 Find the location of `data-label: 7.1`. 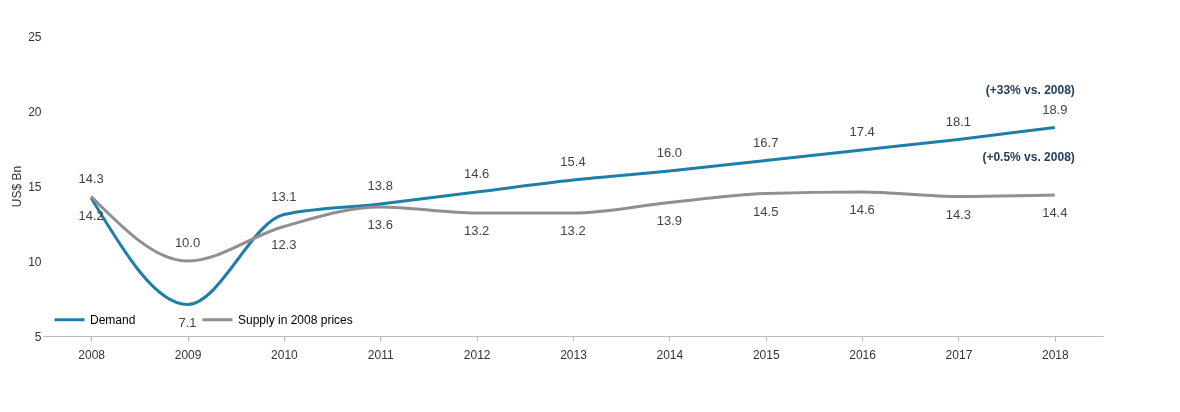

data-label: 7.1 is located at coordinates (187, 322).